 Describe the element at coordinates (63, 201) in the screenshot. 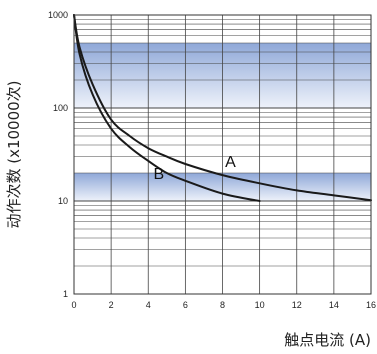

I see `y-tick-label-10: 10` at that location.